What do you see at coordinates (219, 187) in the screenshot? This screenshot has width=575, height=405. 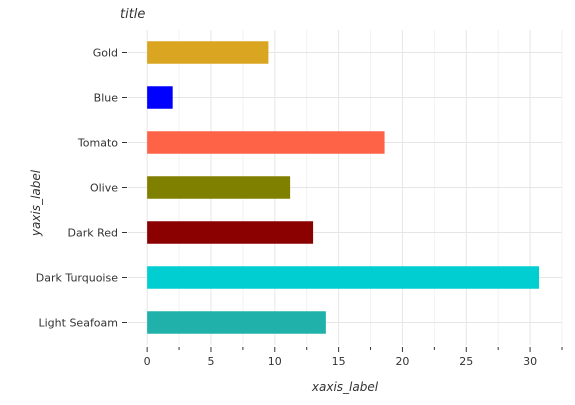 I see `bar-olive` at bounding box center [219, 187].